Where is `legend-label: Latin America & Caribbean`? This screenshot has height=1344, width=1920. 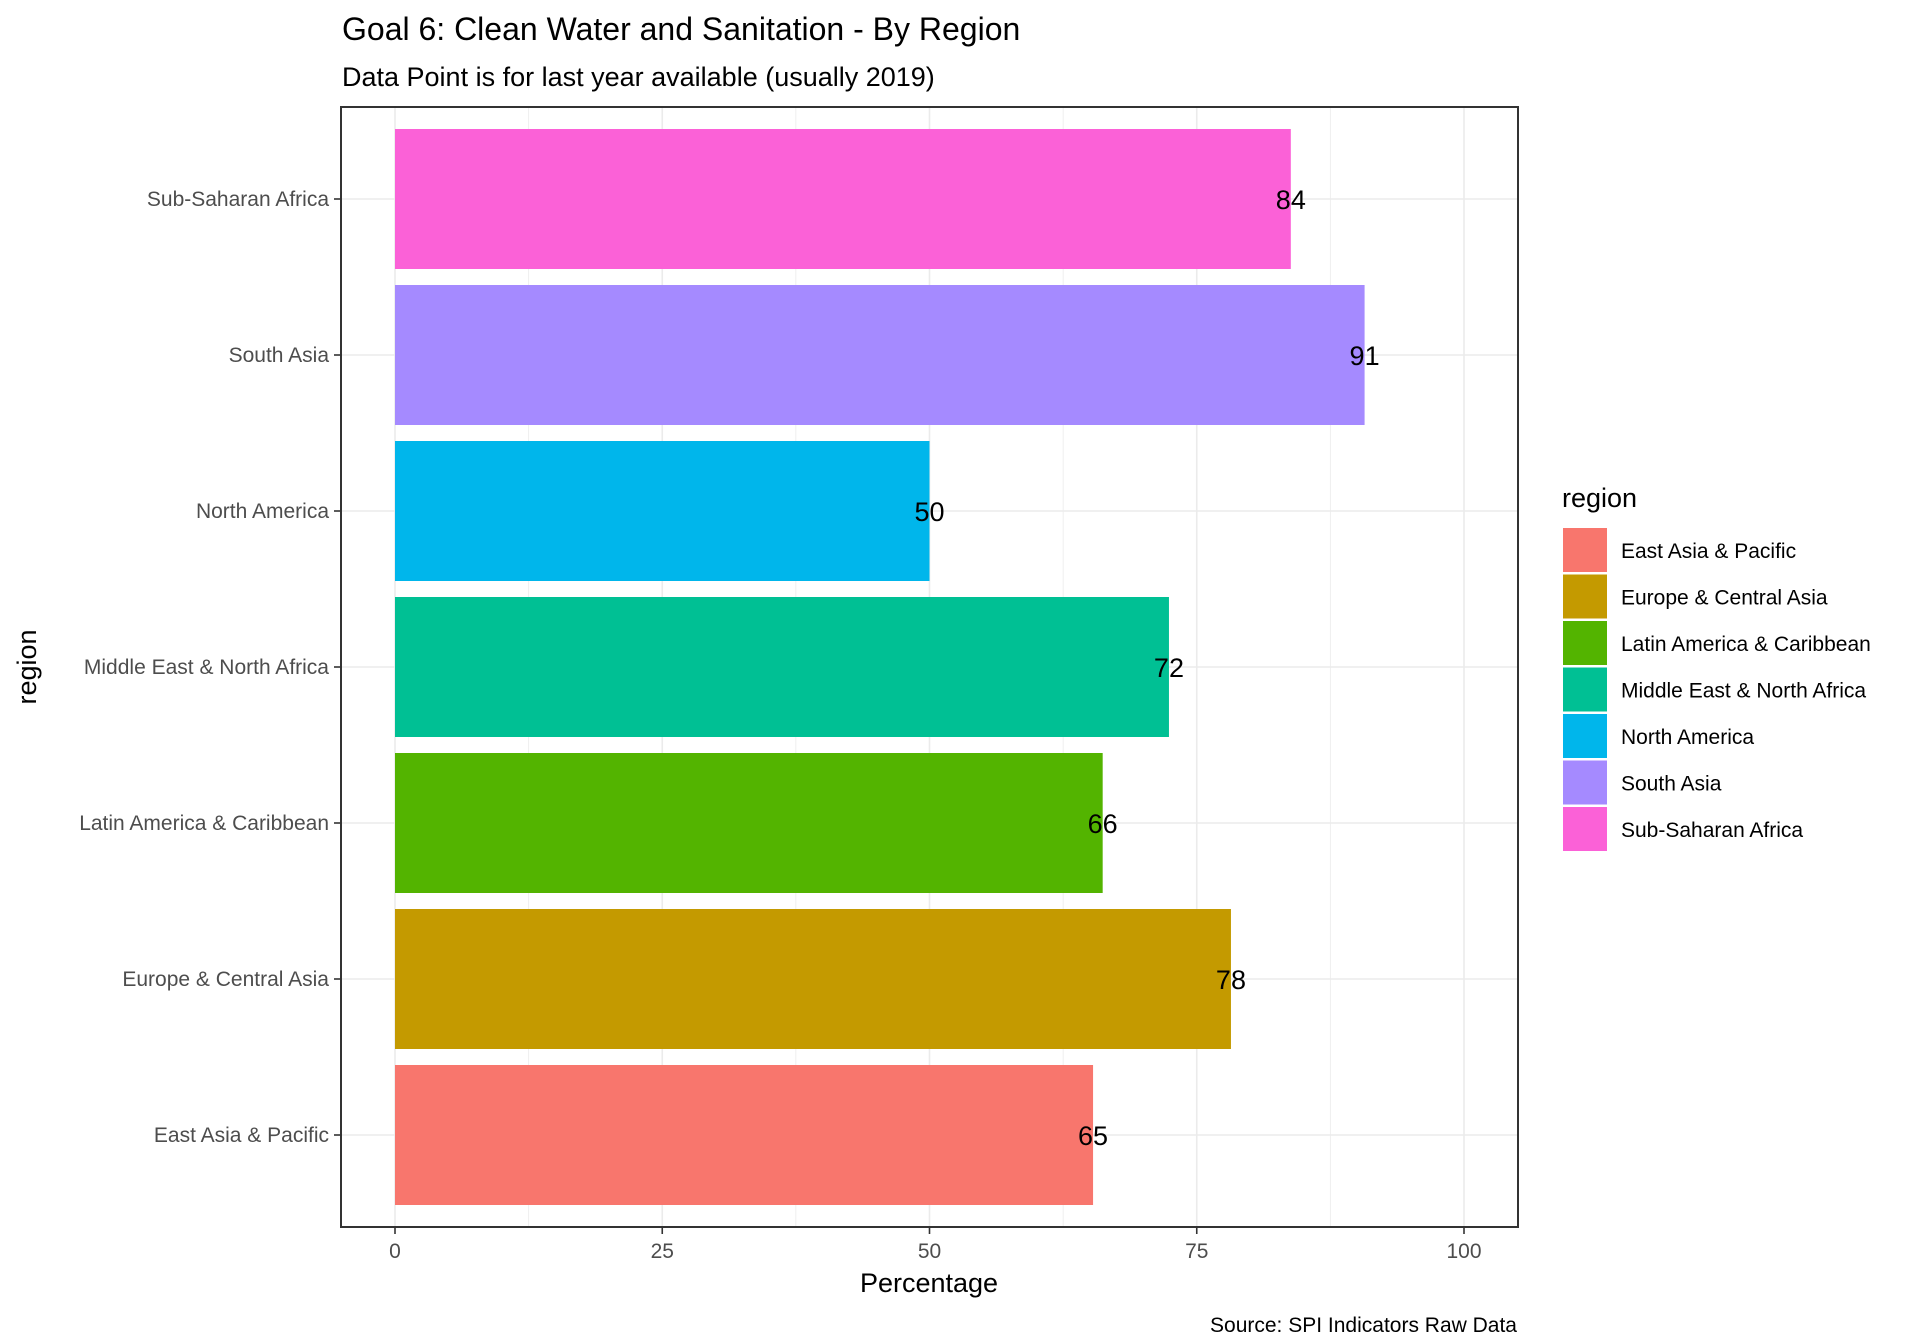
legend-label: Latin America & Caribbean is located at coordinates (1746, 644).